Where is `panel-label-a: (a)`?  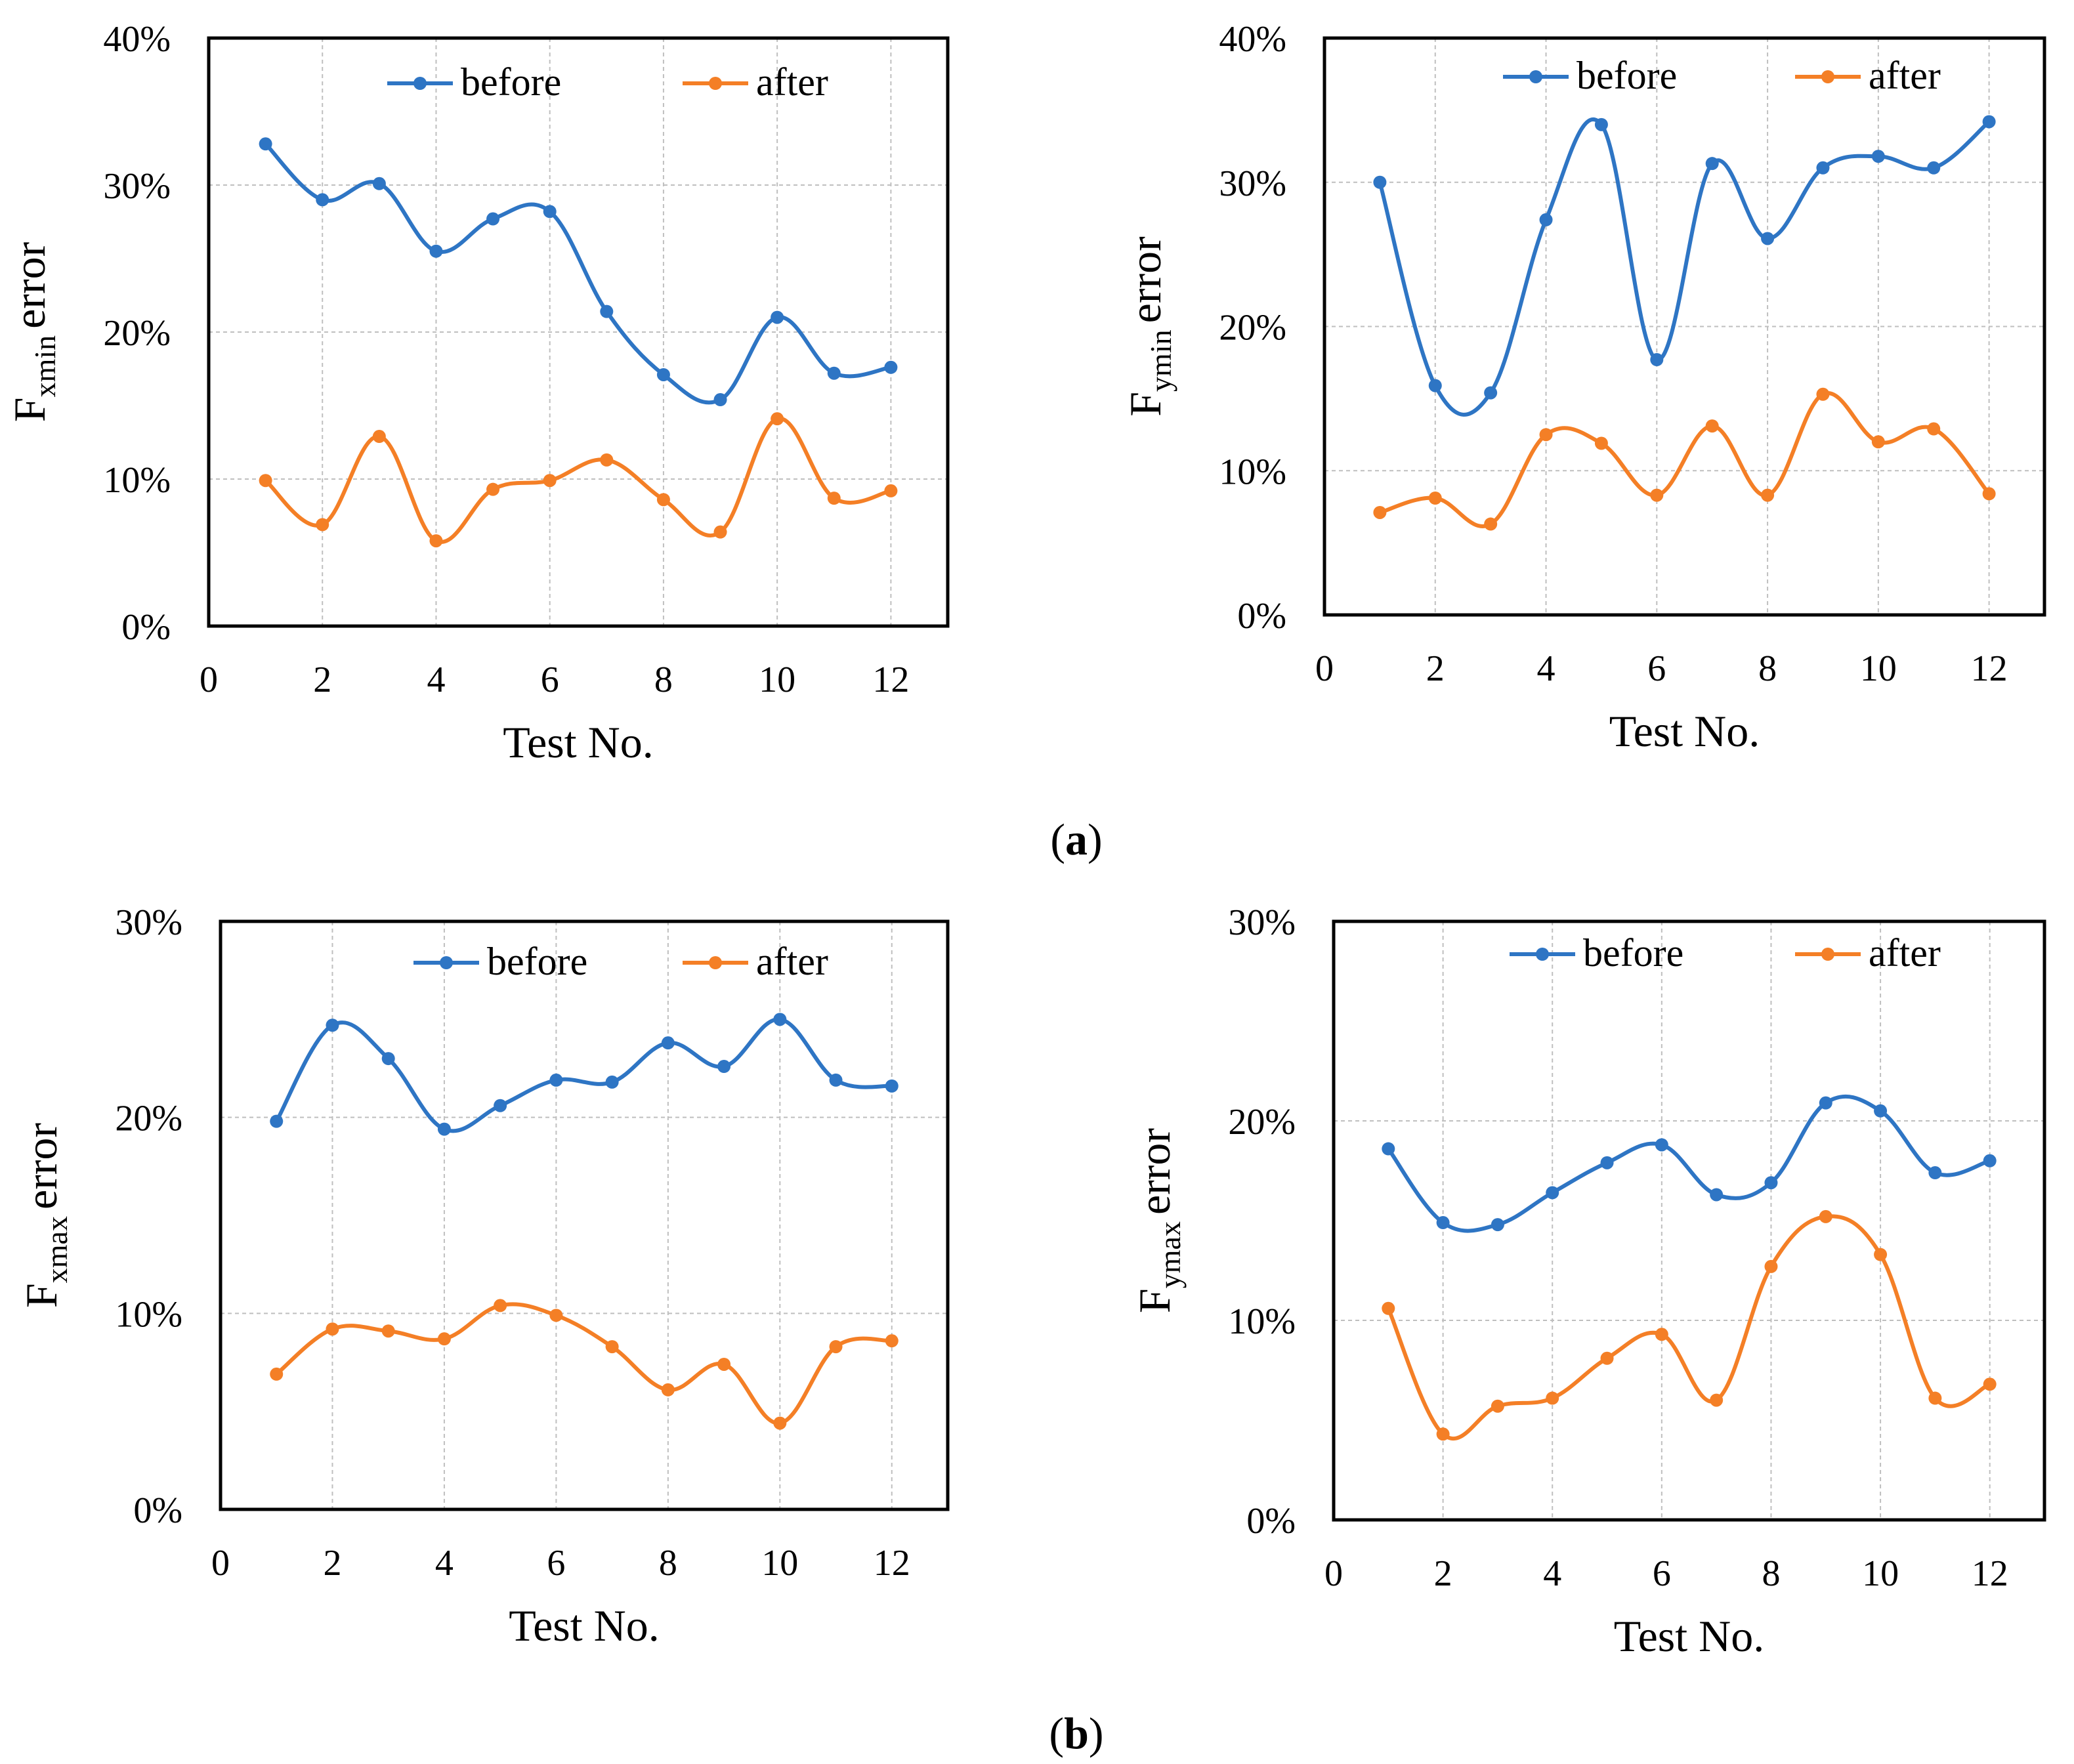
panel-label-a: (a) is located at coordinates (1076, 839).